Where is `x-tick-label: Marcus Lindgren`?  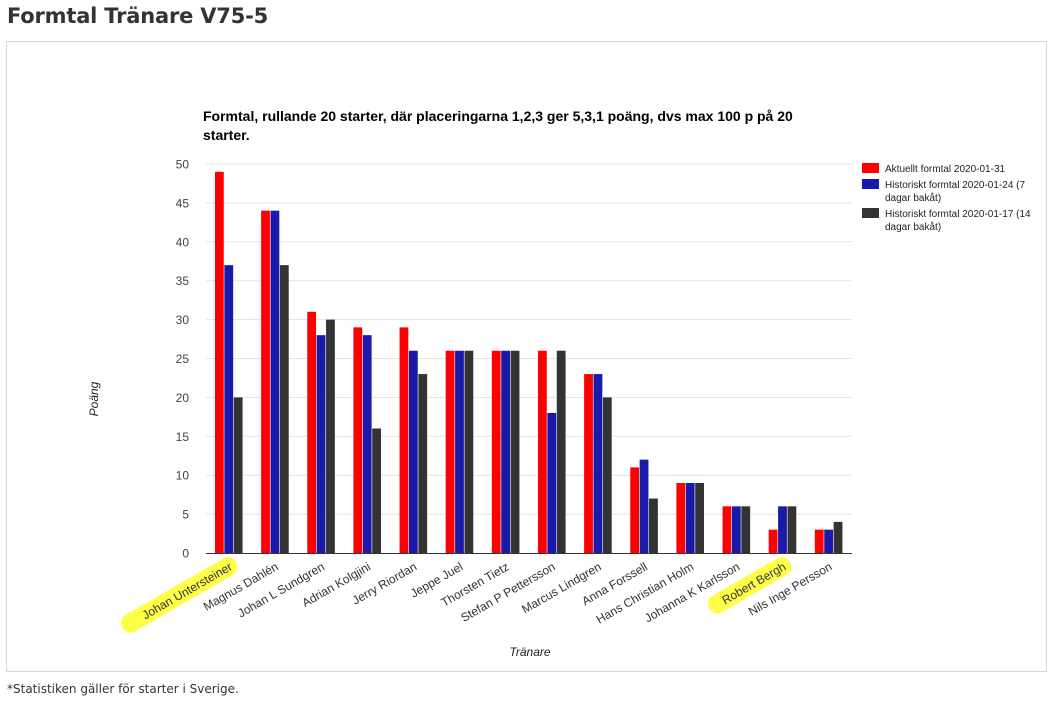
x-tick-label: Marcus Lindgren is located at coordinates (561, 587).